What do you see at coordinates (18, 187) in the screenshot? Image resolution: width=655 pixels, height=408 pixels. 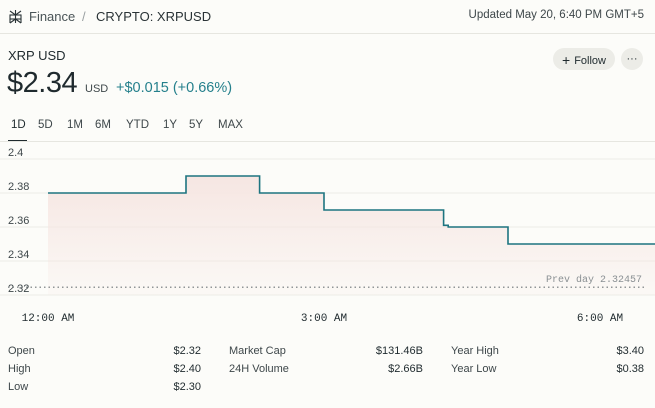 I see `y-tick-label: 2.38` at bounding box center [18, 187].